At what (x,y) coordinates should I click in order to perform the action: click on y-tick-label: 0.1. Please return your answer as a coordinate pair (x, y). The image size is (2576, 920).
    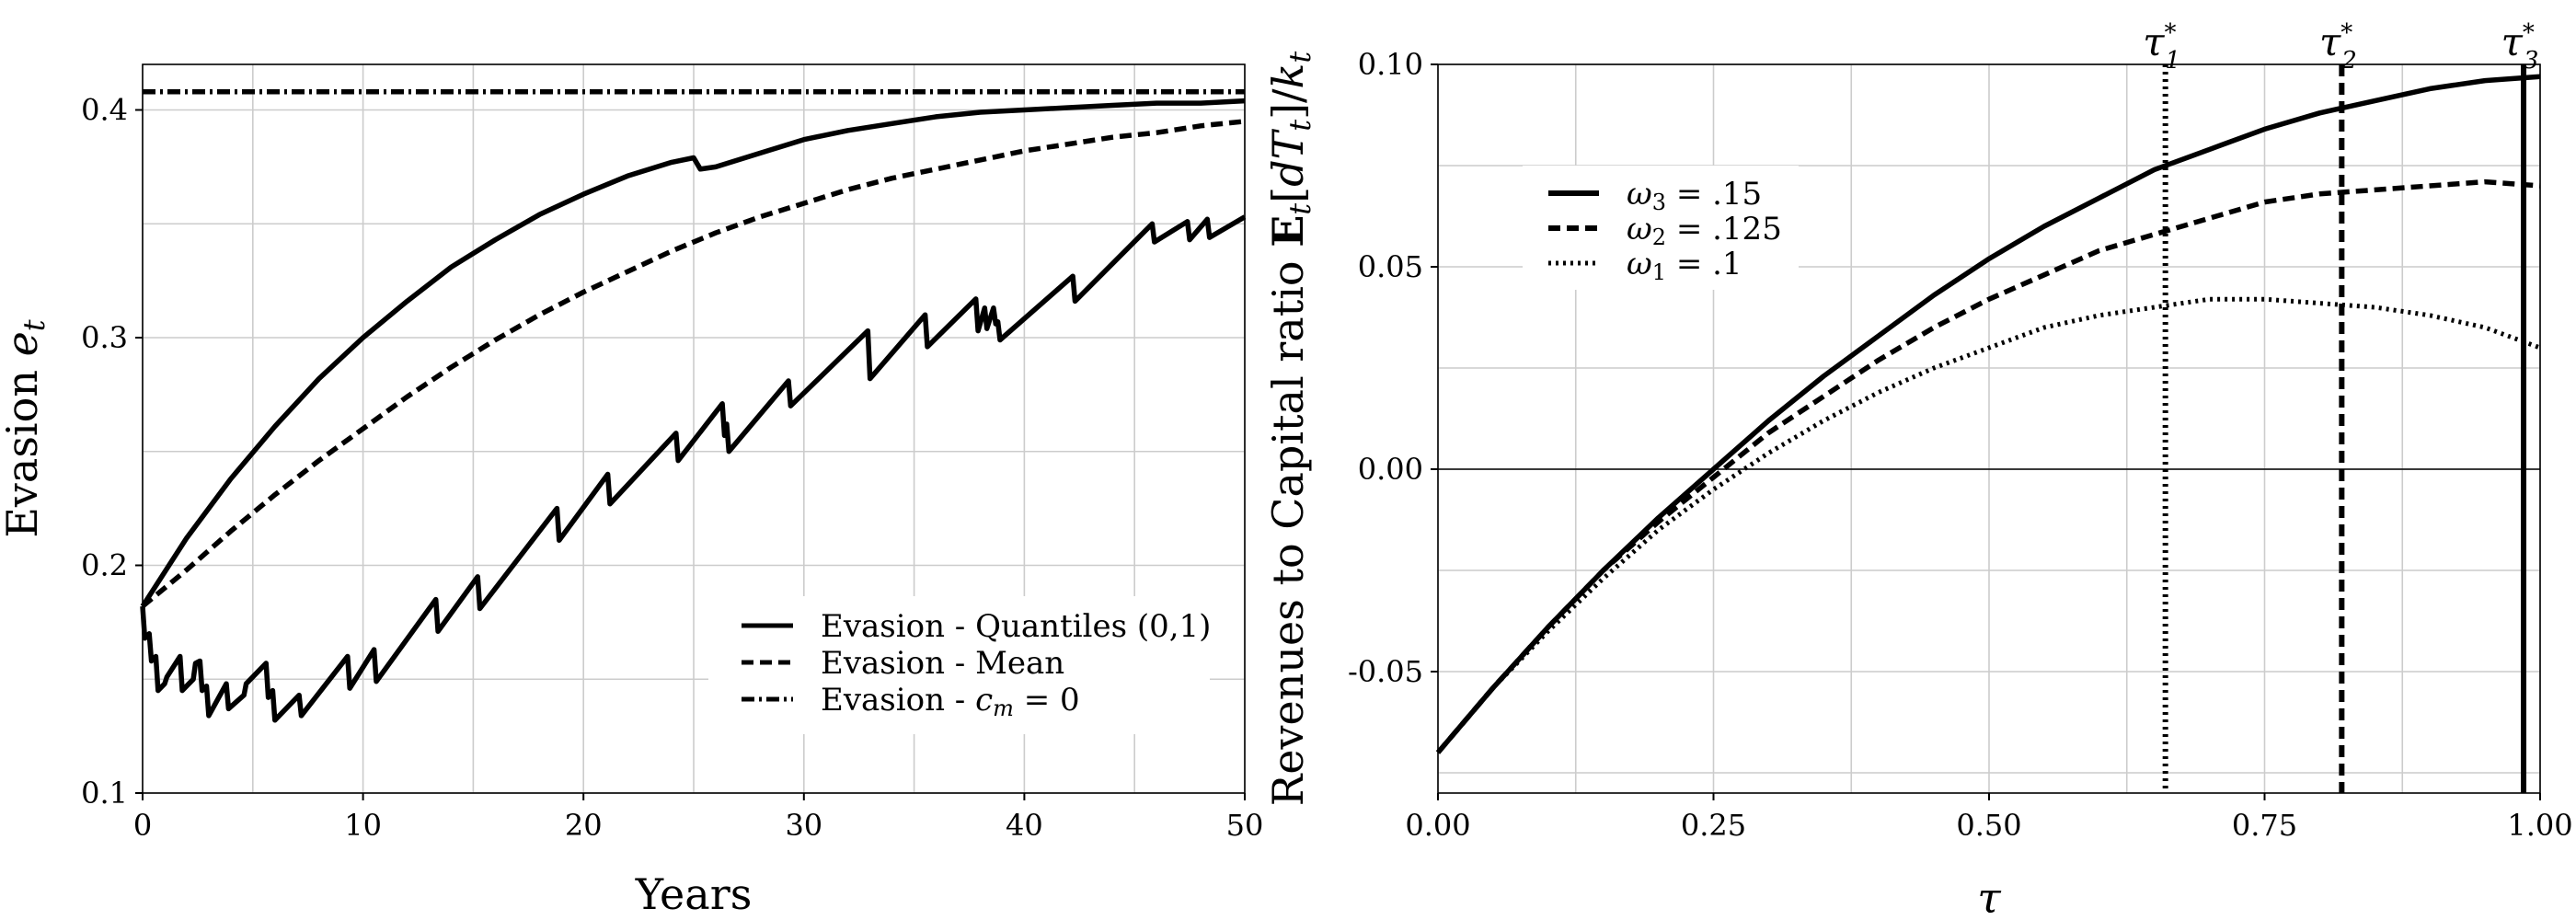
    Looking at the image, I should click on (104, 793).